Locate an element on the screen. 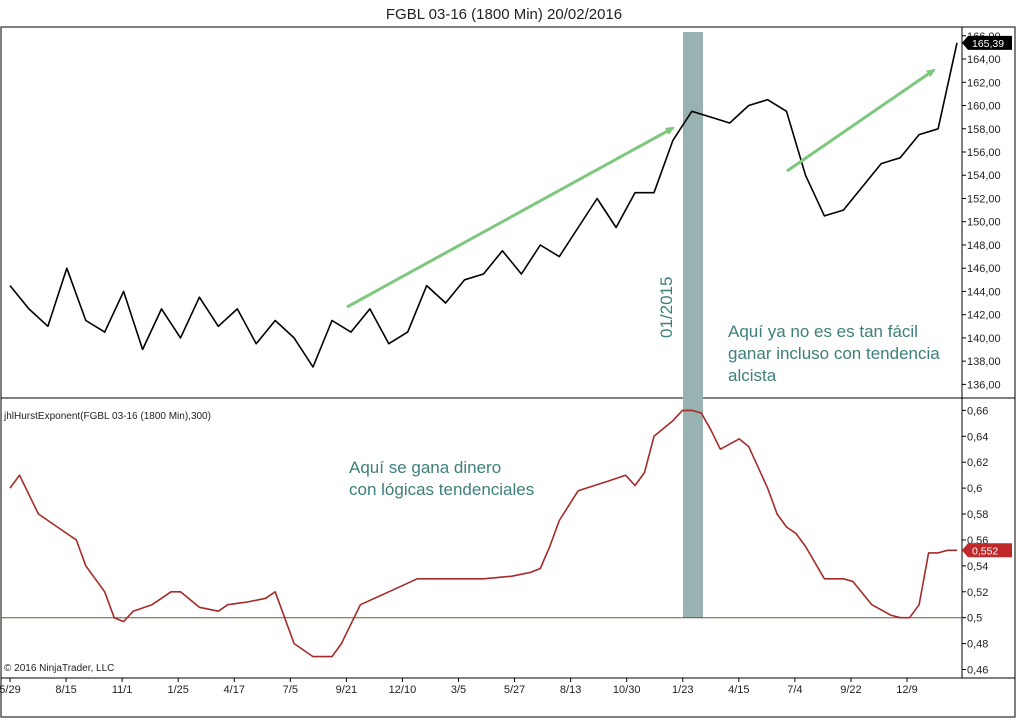 Image resolution: width=1016 pixels, height=720 pixels. x-tick-label: 11/1 is located at coordinates (122, 690).